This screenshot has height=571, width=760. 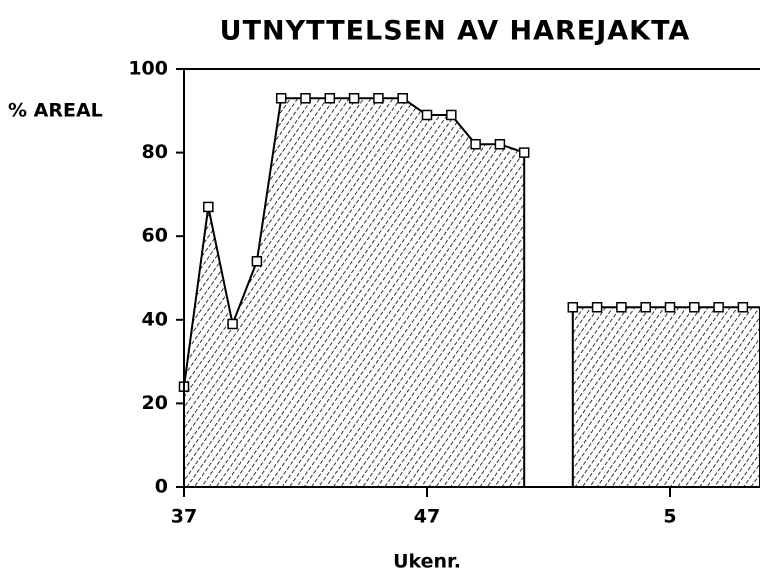 What do you see at coordinates (427, 561) in the screenshot?
I see `x-axis-label: Ukenr.` at bounding box center [427, 561].